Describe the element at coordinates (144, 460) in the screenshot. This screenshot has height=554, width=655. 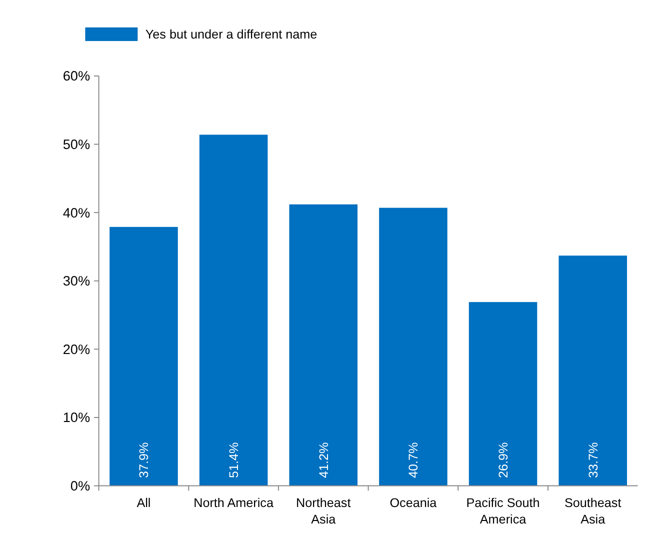
I see `data-label: 37.9%` at that location.